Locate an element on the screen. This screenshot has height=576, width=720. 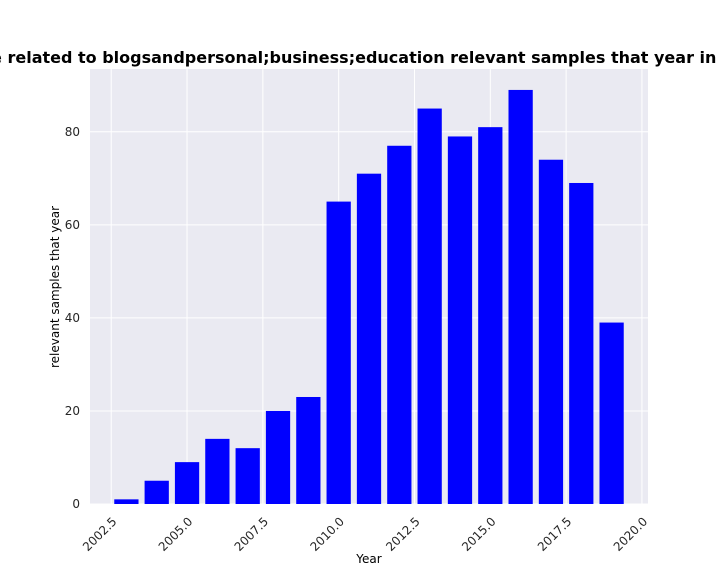
bar-2010 is located at coordinates (338, 353).